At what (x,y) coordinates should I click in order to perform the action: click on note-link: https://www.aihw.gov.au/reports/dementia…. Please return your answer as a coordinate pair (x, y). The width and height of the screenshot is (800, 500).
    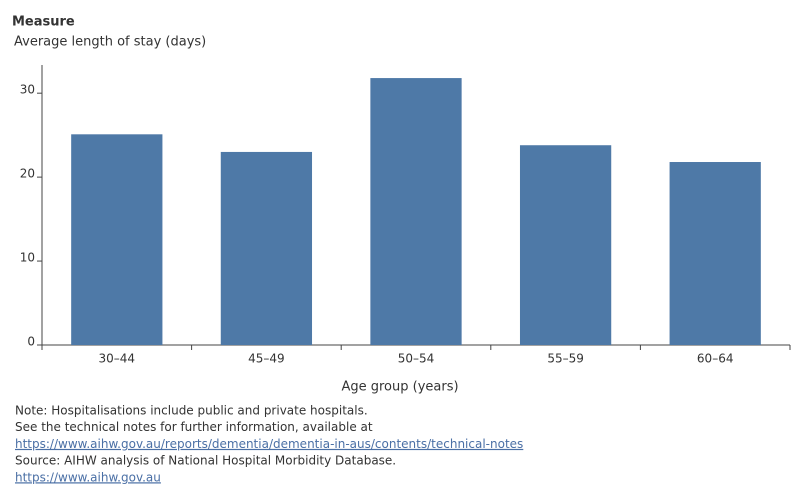
    Looking at the image, I should click on (269, 444).